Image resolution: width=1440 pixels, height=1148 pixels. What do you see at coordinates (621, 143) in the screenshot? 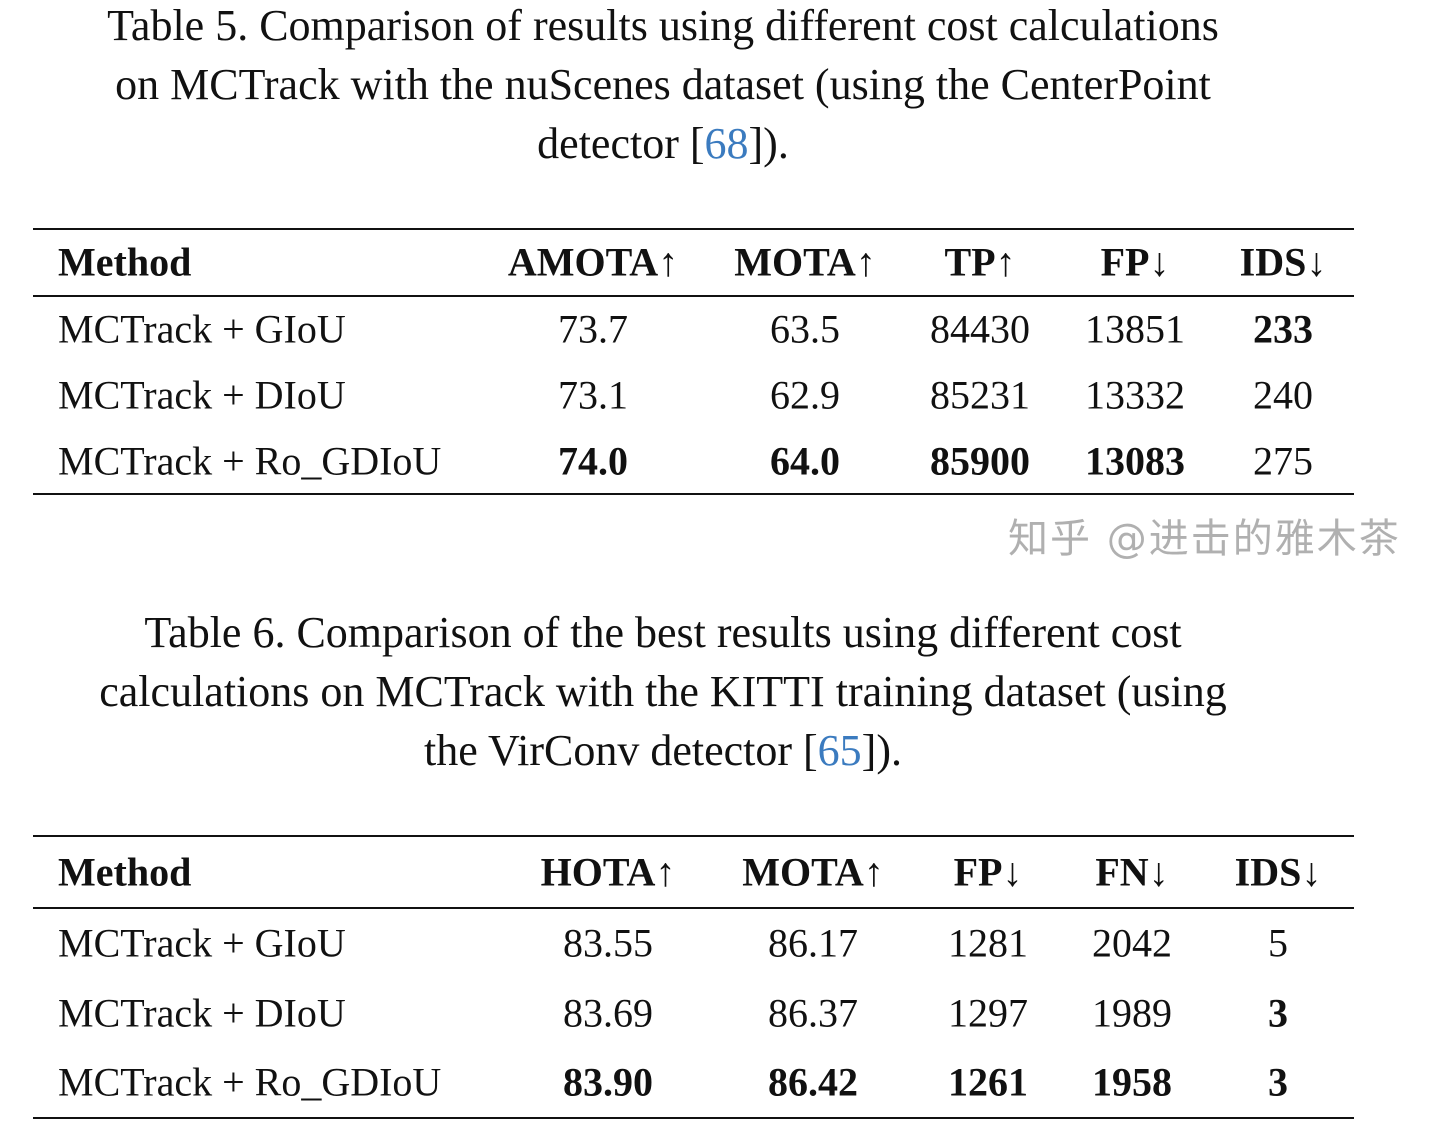
I see `caption-text: detector [` at bounding box center [621, 143].